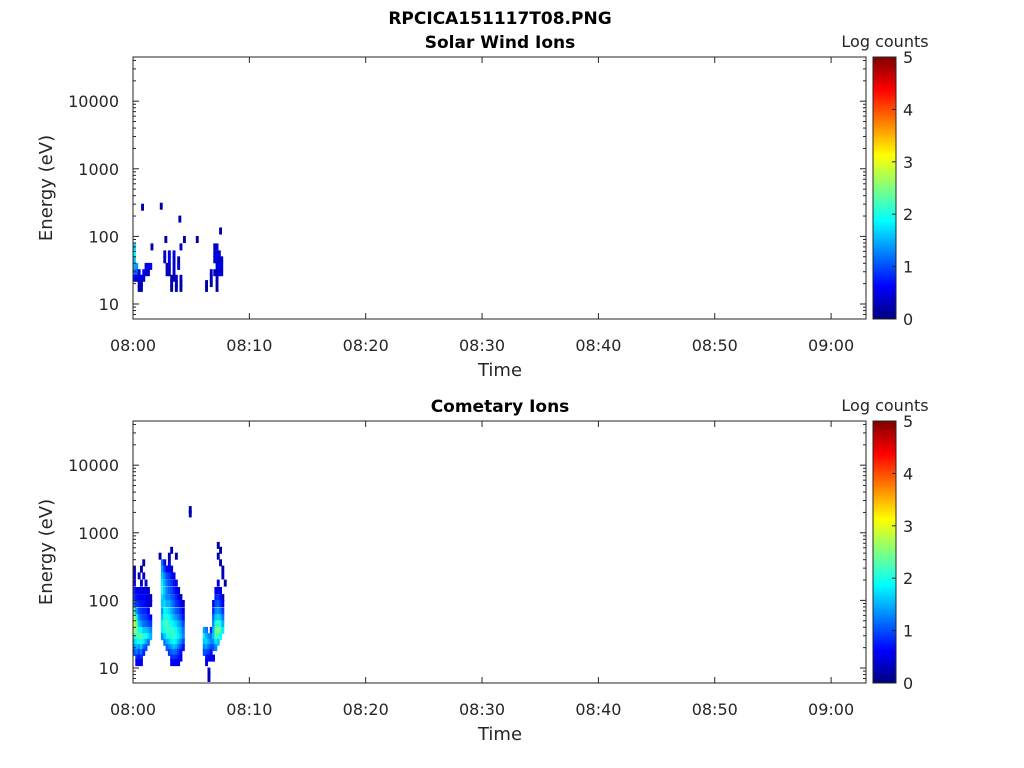  I want to click on x-tick-label: 08:00, so click(133, 709).